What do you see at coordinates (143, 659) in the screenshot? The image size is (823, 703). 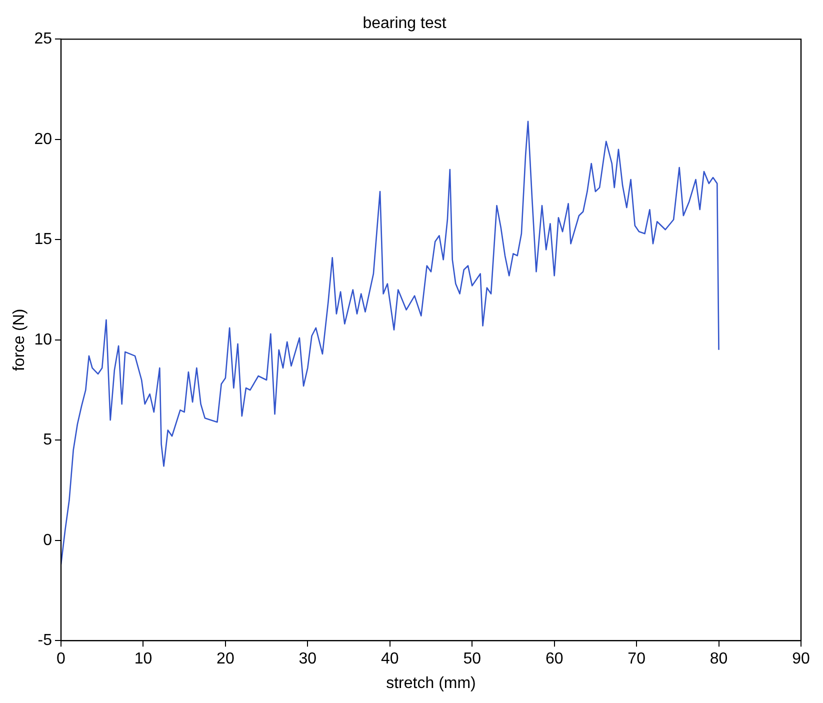 I see `x-tick-label: 10` at bounding box center [143, 659].